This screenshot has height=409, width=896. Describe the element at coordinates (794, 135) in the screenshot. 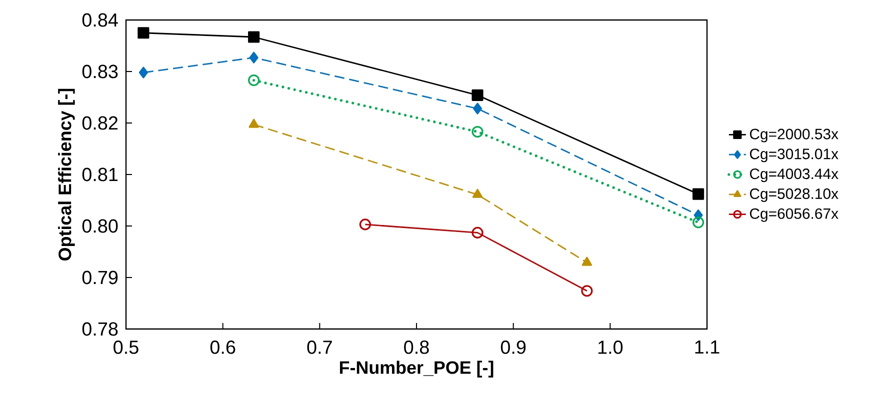

I see `legend-label: Cg=2000.53x` at that location.